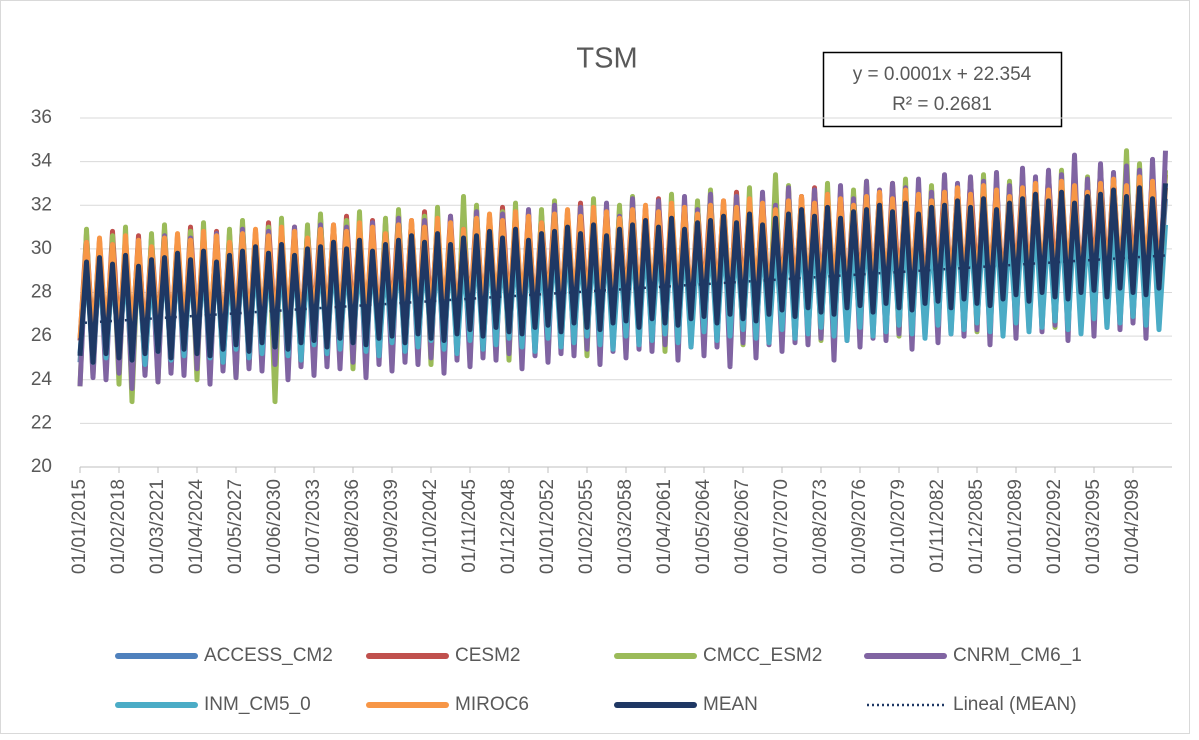  I want to click on y-tick-label: 26, so click(41, 335).